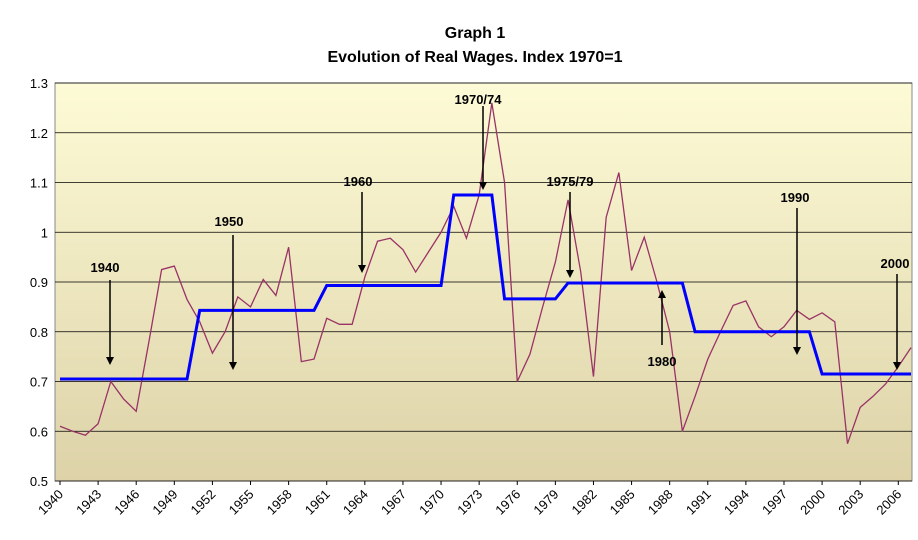  I want to click on x-tick-label: 1985, so click(622, 502).